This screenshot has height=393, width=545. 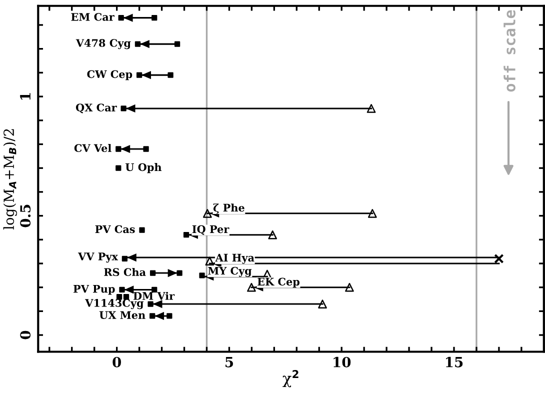 What do you see at coordinates (279, 283) in the screenshot?
I see `series-label: EK Cep` at bounding box center [279, 283].